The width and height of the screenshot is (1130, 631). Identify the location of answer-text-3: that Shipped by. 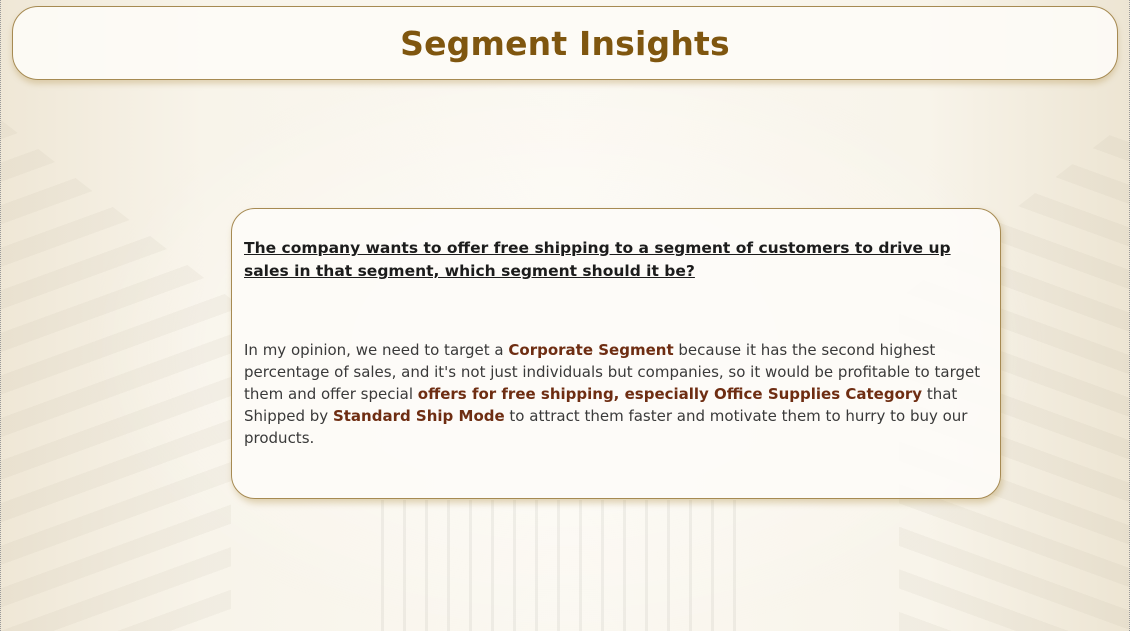
(601, 405).